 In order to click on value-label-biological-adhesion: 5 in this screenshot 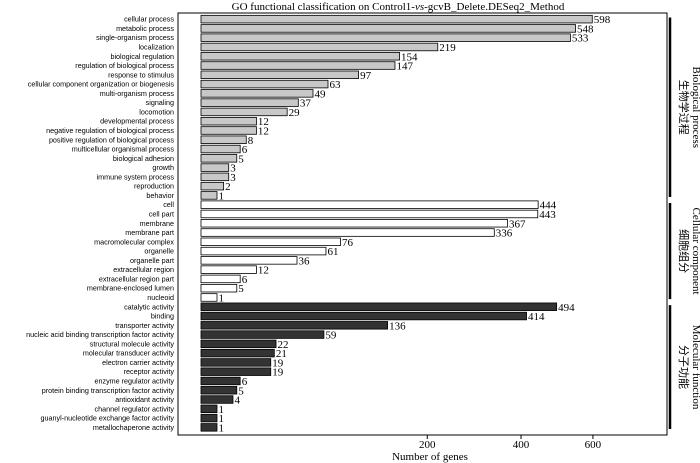, I will do `click(241, 159)`.